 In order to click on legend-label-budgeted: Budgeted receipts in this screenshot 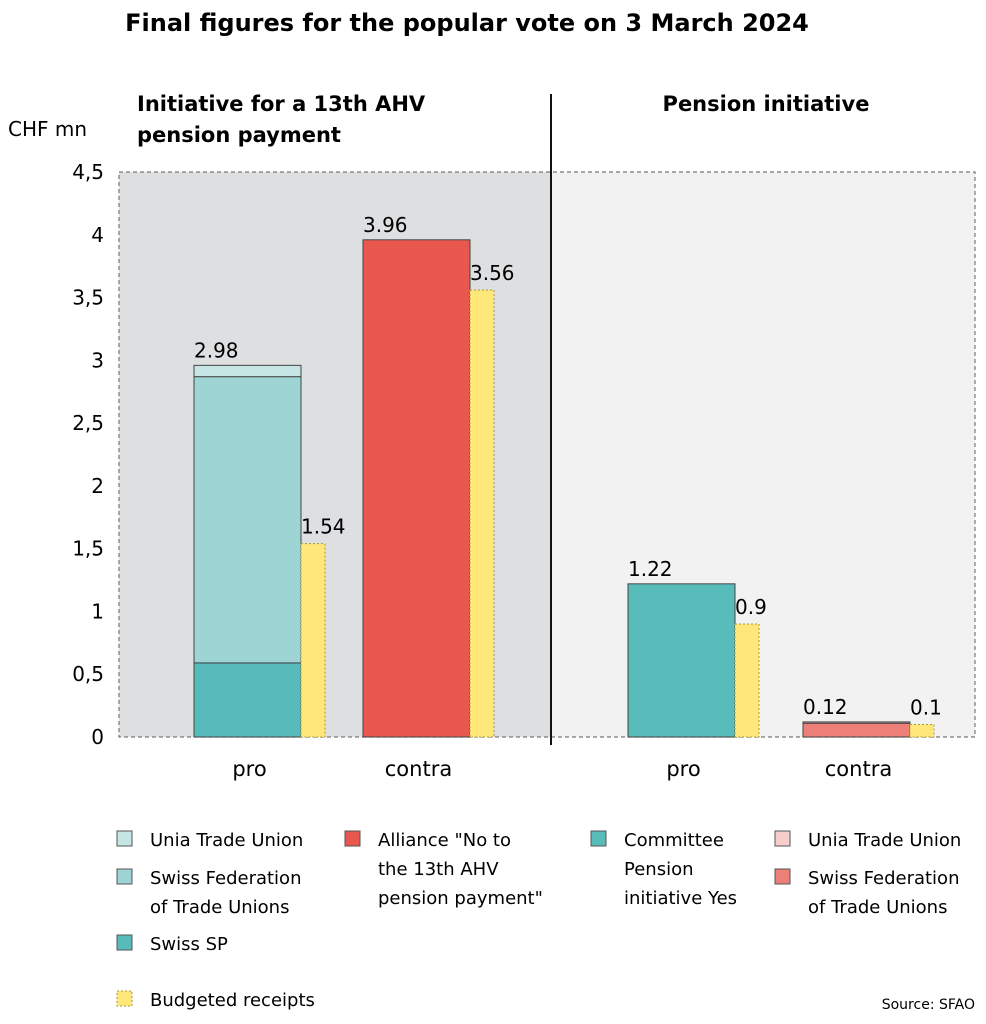, I will do `click(232, 1000)`.